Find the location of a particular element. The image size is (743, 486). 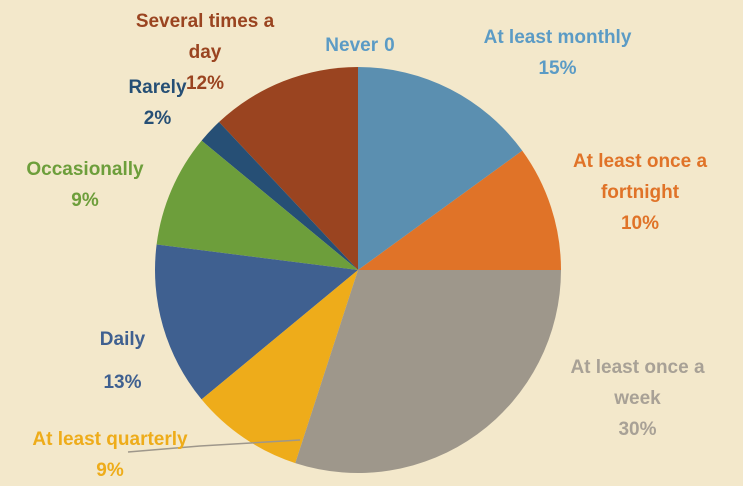

slice-label: At least once a fortnight 10% is located at coordinates (640, 192).